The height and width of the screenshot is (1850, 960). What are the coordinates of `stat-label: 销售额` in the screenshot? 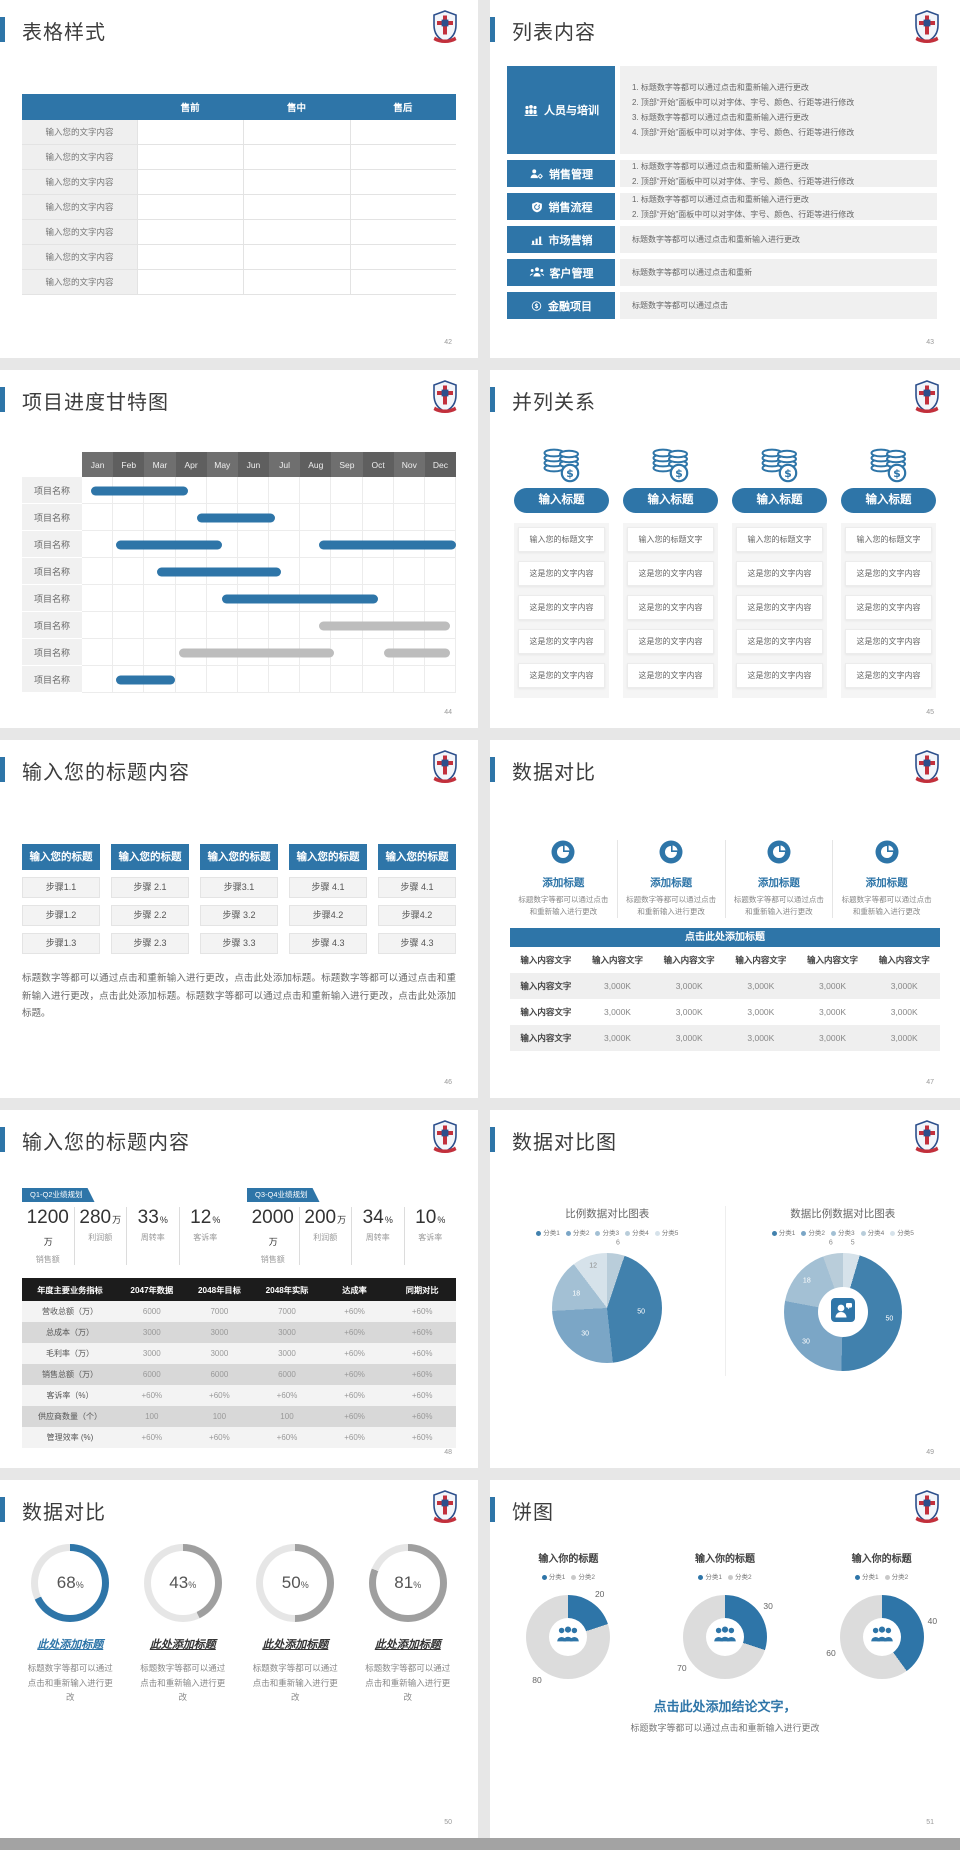 It's located at (47, 1259).